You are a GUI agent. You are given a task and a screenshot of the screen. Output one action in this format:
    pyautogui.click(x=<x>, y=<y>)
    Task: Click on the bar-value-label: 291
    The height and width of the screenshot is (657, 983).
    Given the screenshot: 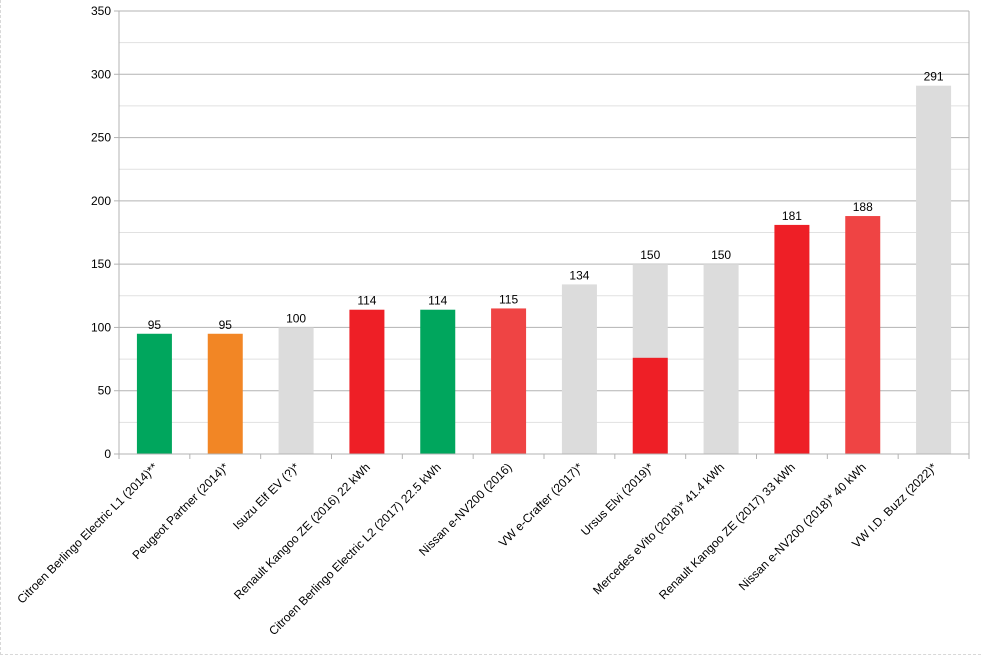 What is the action you would take?
    pyautogui.click(x=934, y=77)
    